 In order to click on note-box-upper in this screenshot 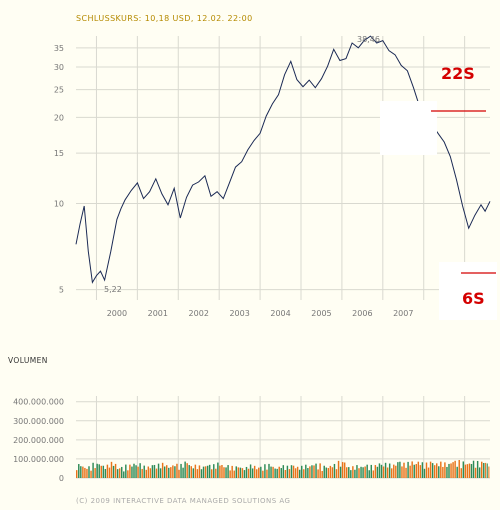, I will do `click(408, 128)`.